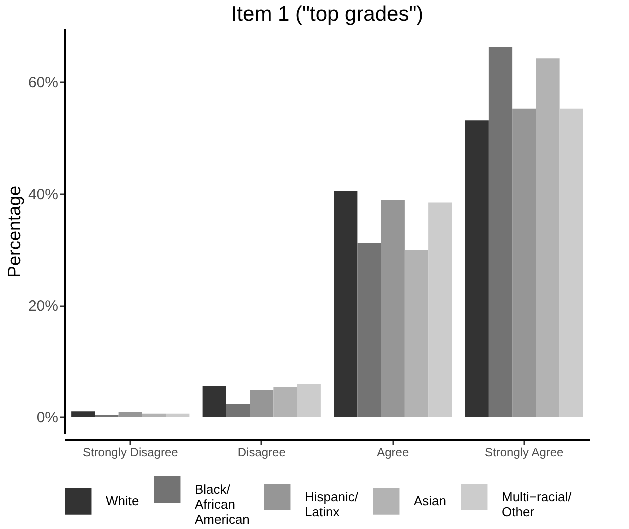 This screenshot has height=529, width=629. I want to click on legend-label: Asian, so click(430, 501).